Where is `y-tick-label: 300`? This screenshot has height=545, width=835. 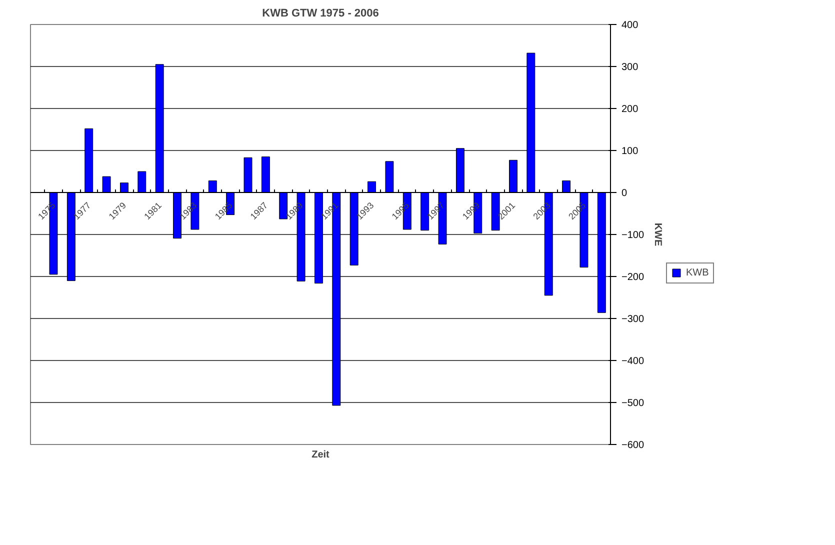
y-tick-label: 300 is located at coordinates (630, 67).